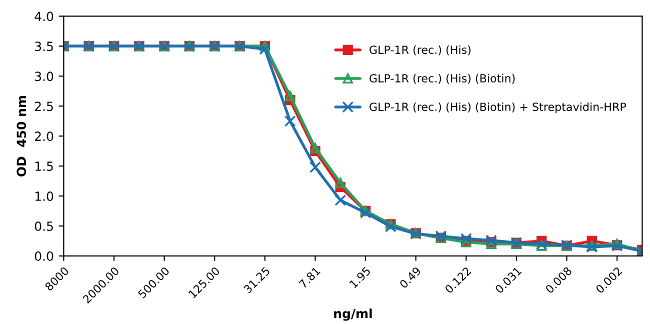  What do you see at coordinates (44, 137) in the screenshot?
I see `y-tick-label: 2.0` at bounding box center [44, 137].